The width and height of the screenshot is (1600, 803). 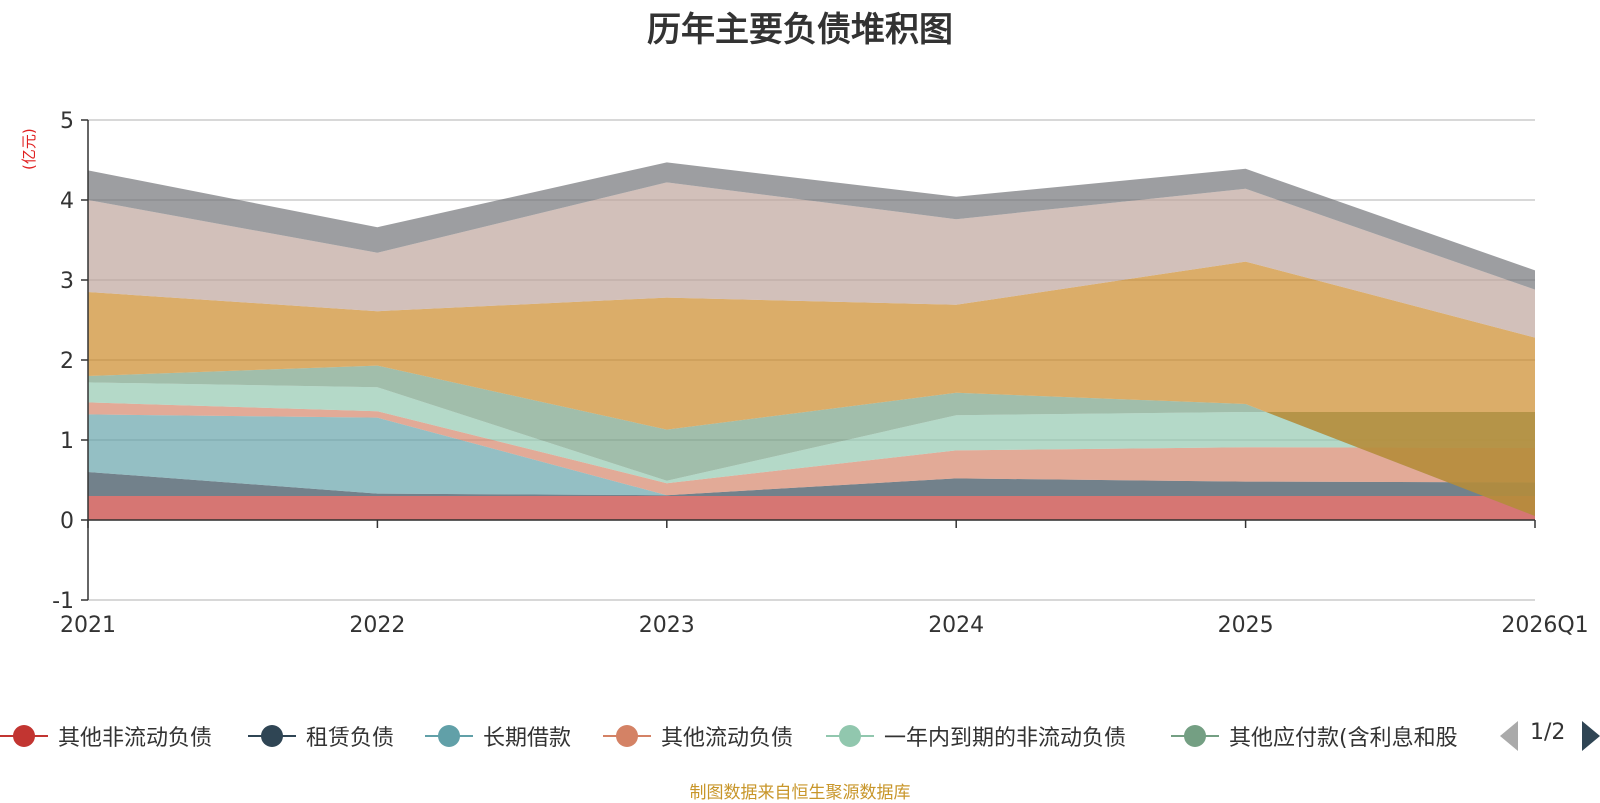 I want to click on legend-item: 其他流动负债, so click(x=698, y=736).